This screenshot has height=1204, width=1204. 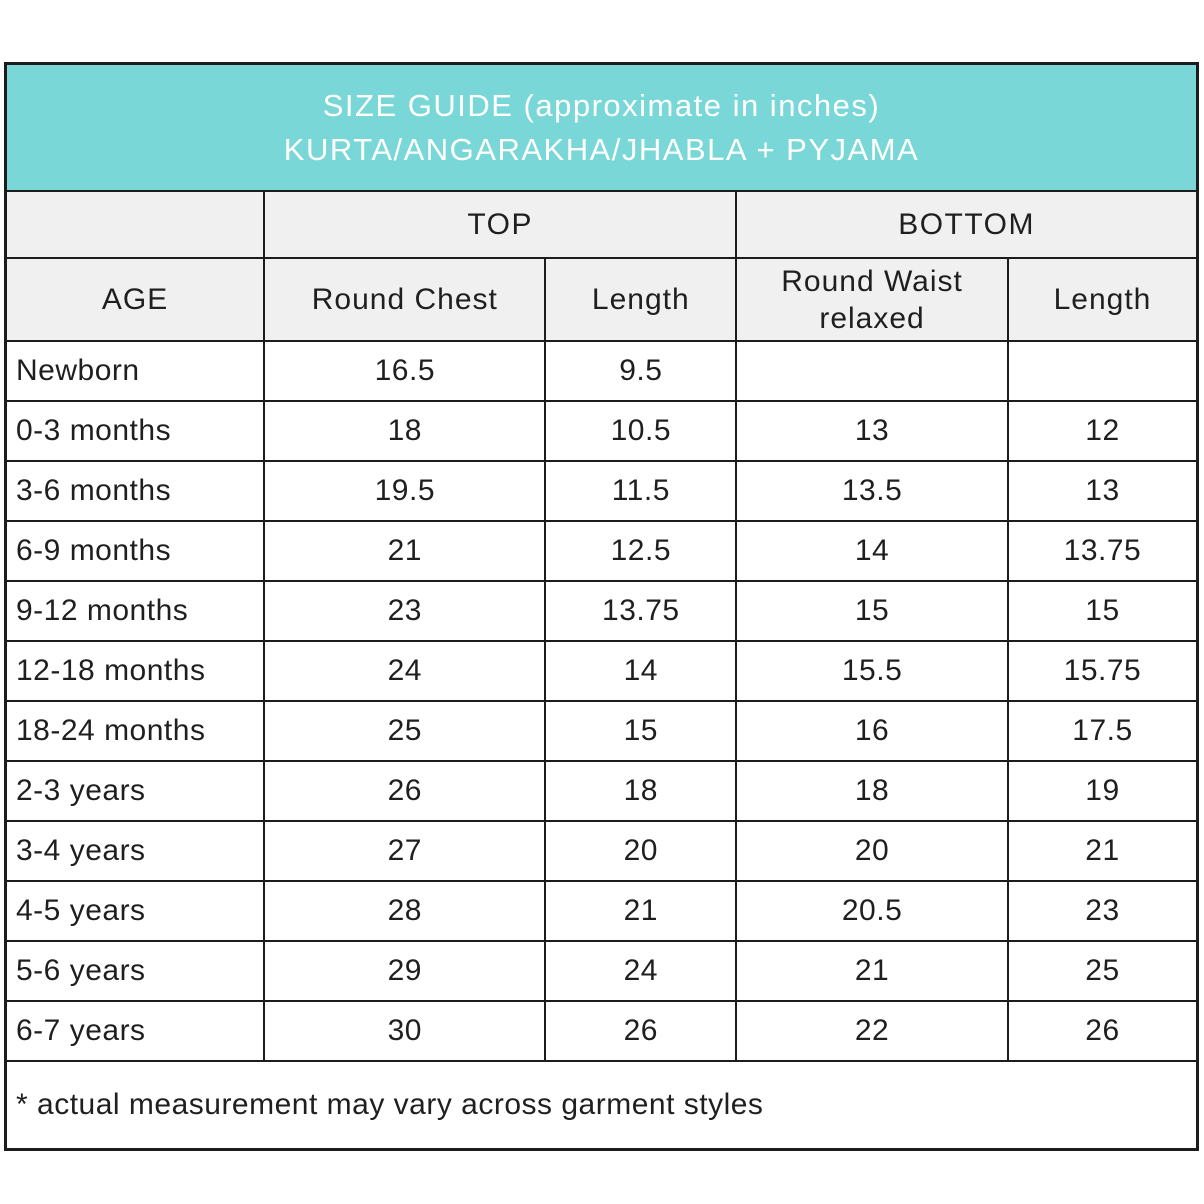 What do you see at coordinates (405, 611) in the screenshot?
I see `round-chest-cell: 23` at bounding box center [405, 611].